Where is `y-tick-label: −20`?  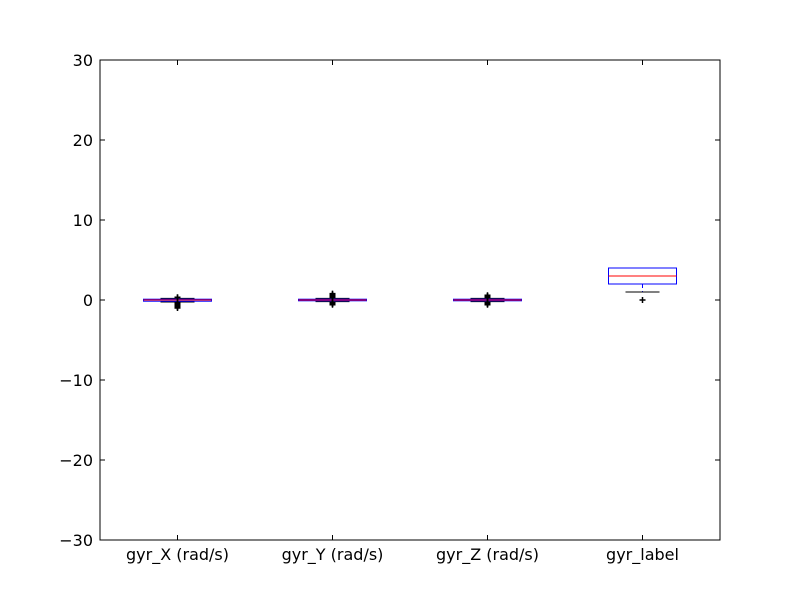 y-tick-label: −20 is located at coordinates (76, 460).